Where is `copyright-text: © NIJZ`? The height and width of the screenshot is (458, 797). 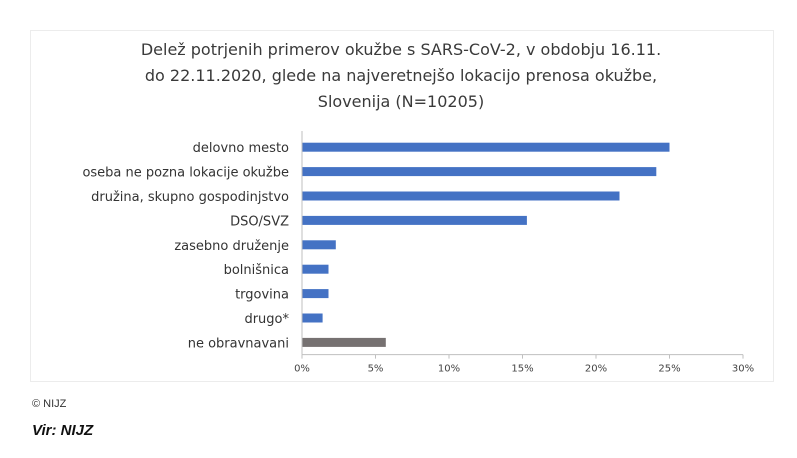 copyright-text: © NIJZ is located at coordinates (49, 404).